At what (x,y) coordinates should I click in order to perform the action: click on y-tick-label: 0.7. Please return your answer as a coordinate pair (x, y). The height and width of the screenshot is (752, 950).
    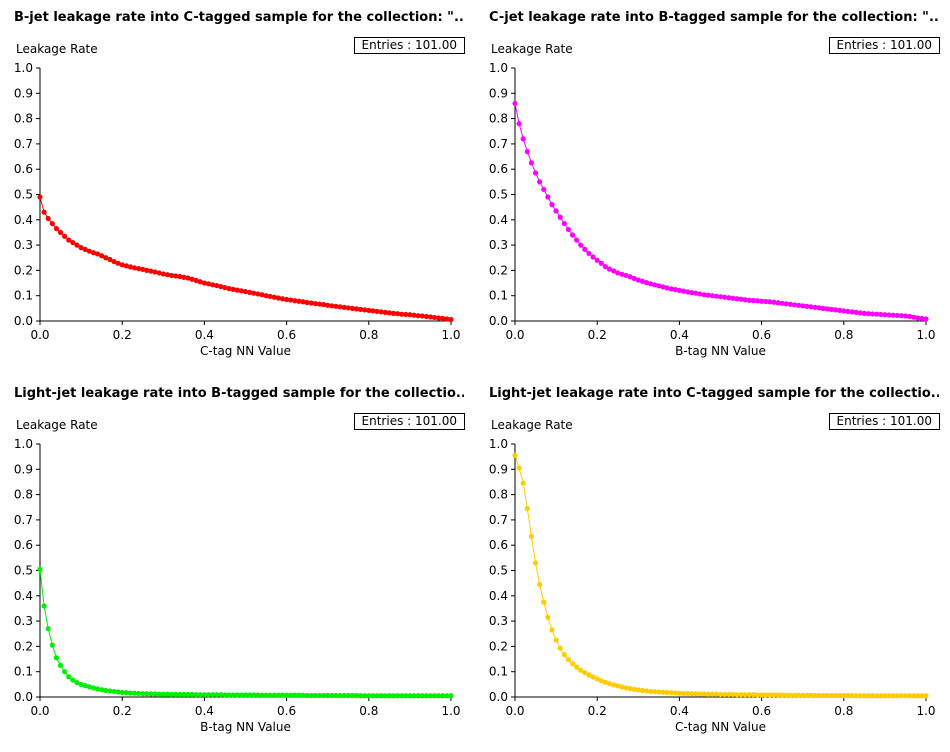
    Looking at the image, I should click on (23, 144).